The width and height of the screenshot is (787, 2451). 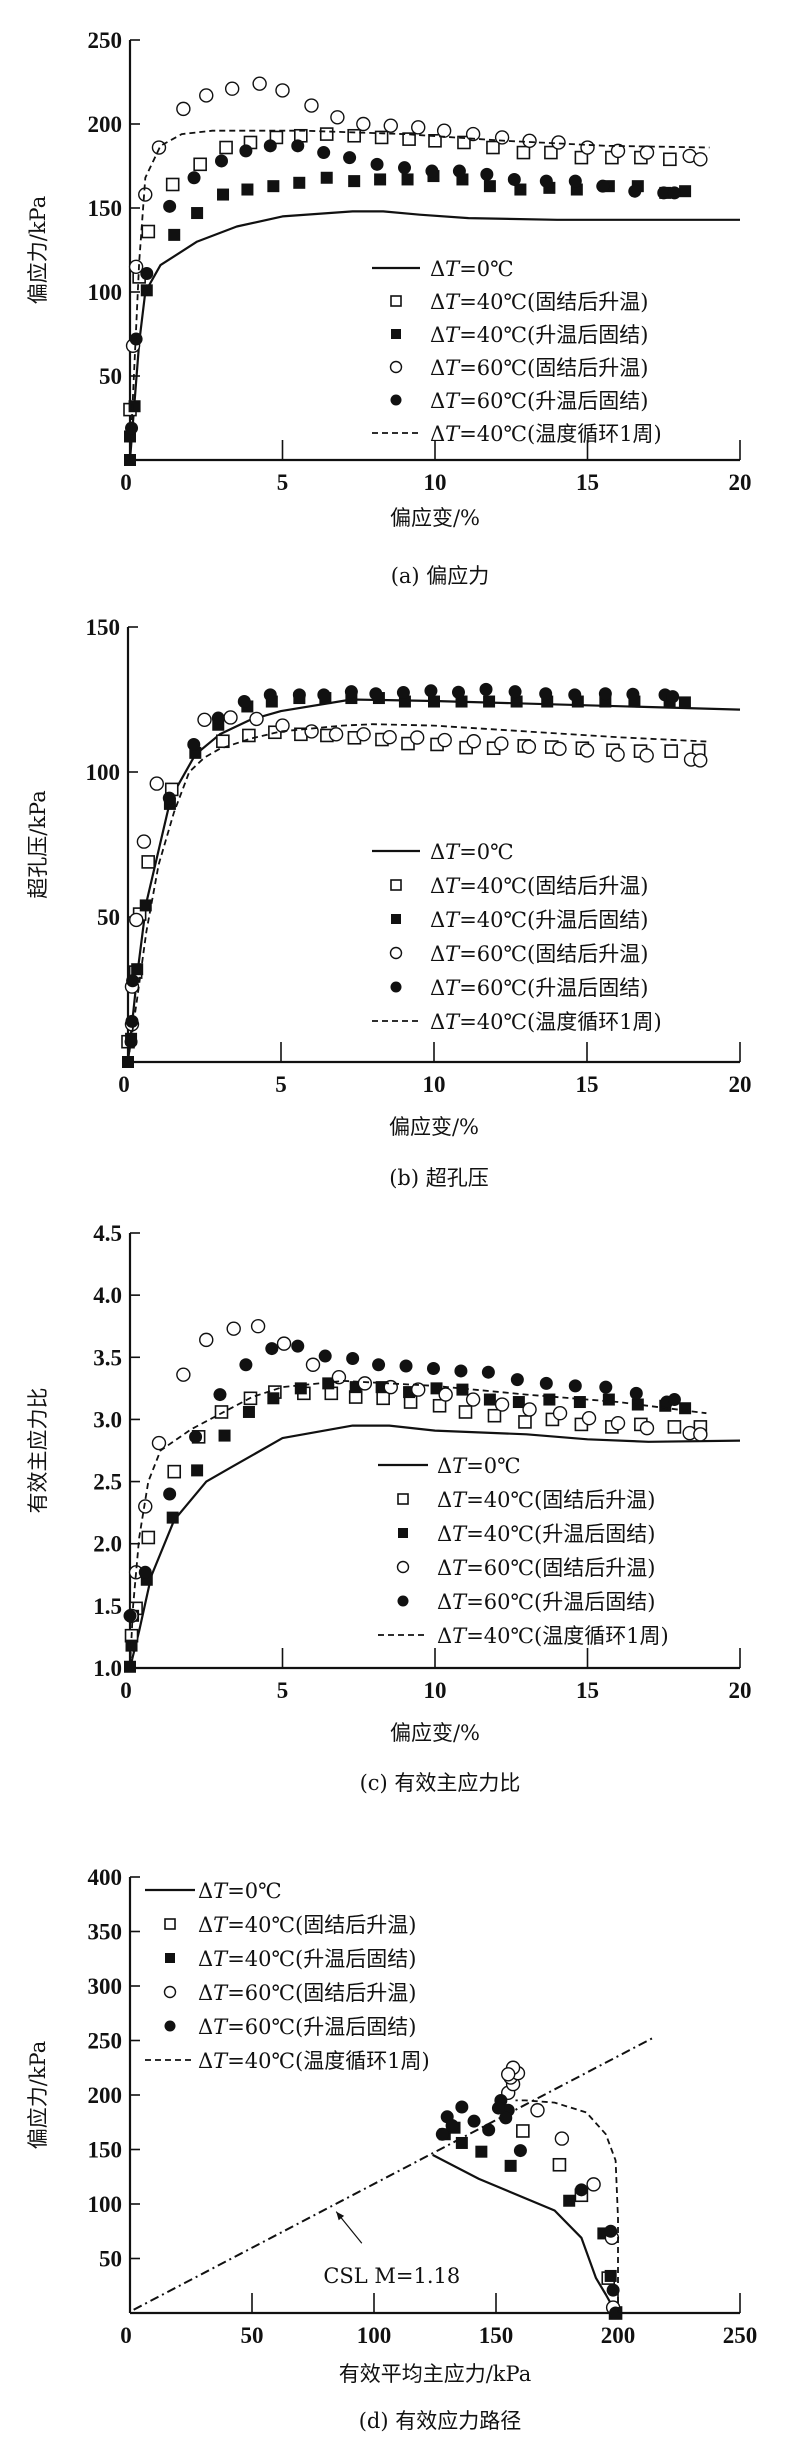 I want to click on legend-label-rest: =60℃(升温后固结), so click(x=553, y=401).